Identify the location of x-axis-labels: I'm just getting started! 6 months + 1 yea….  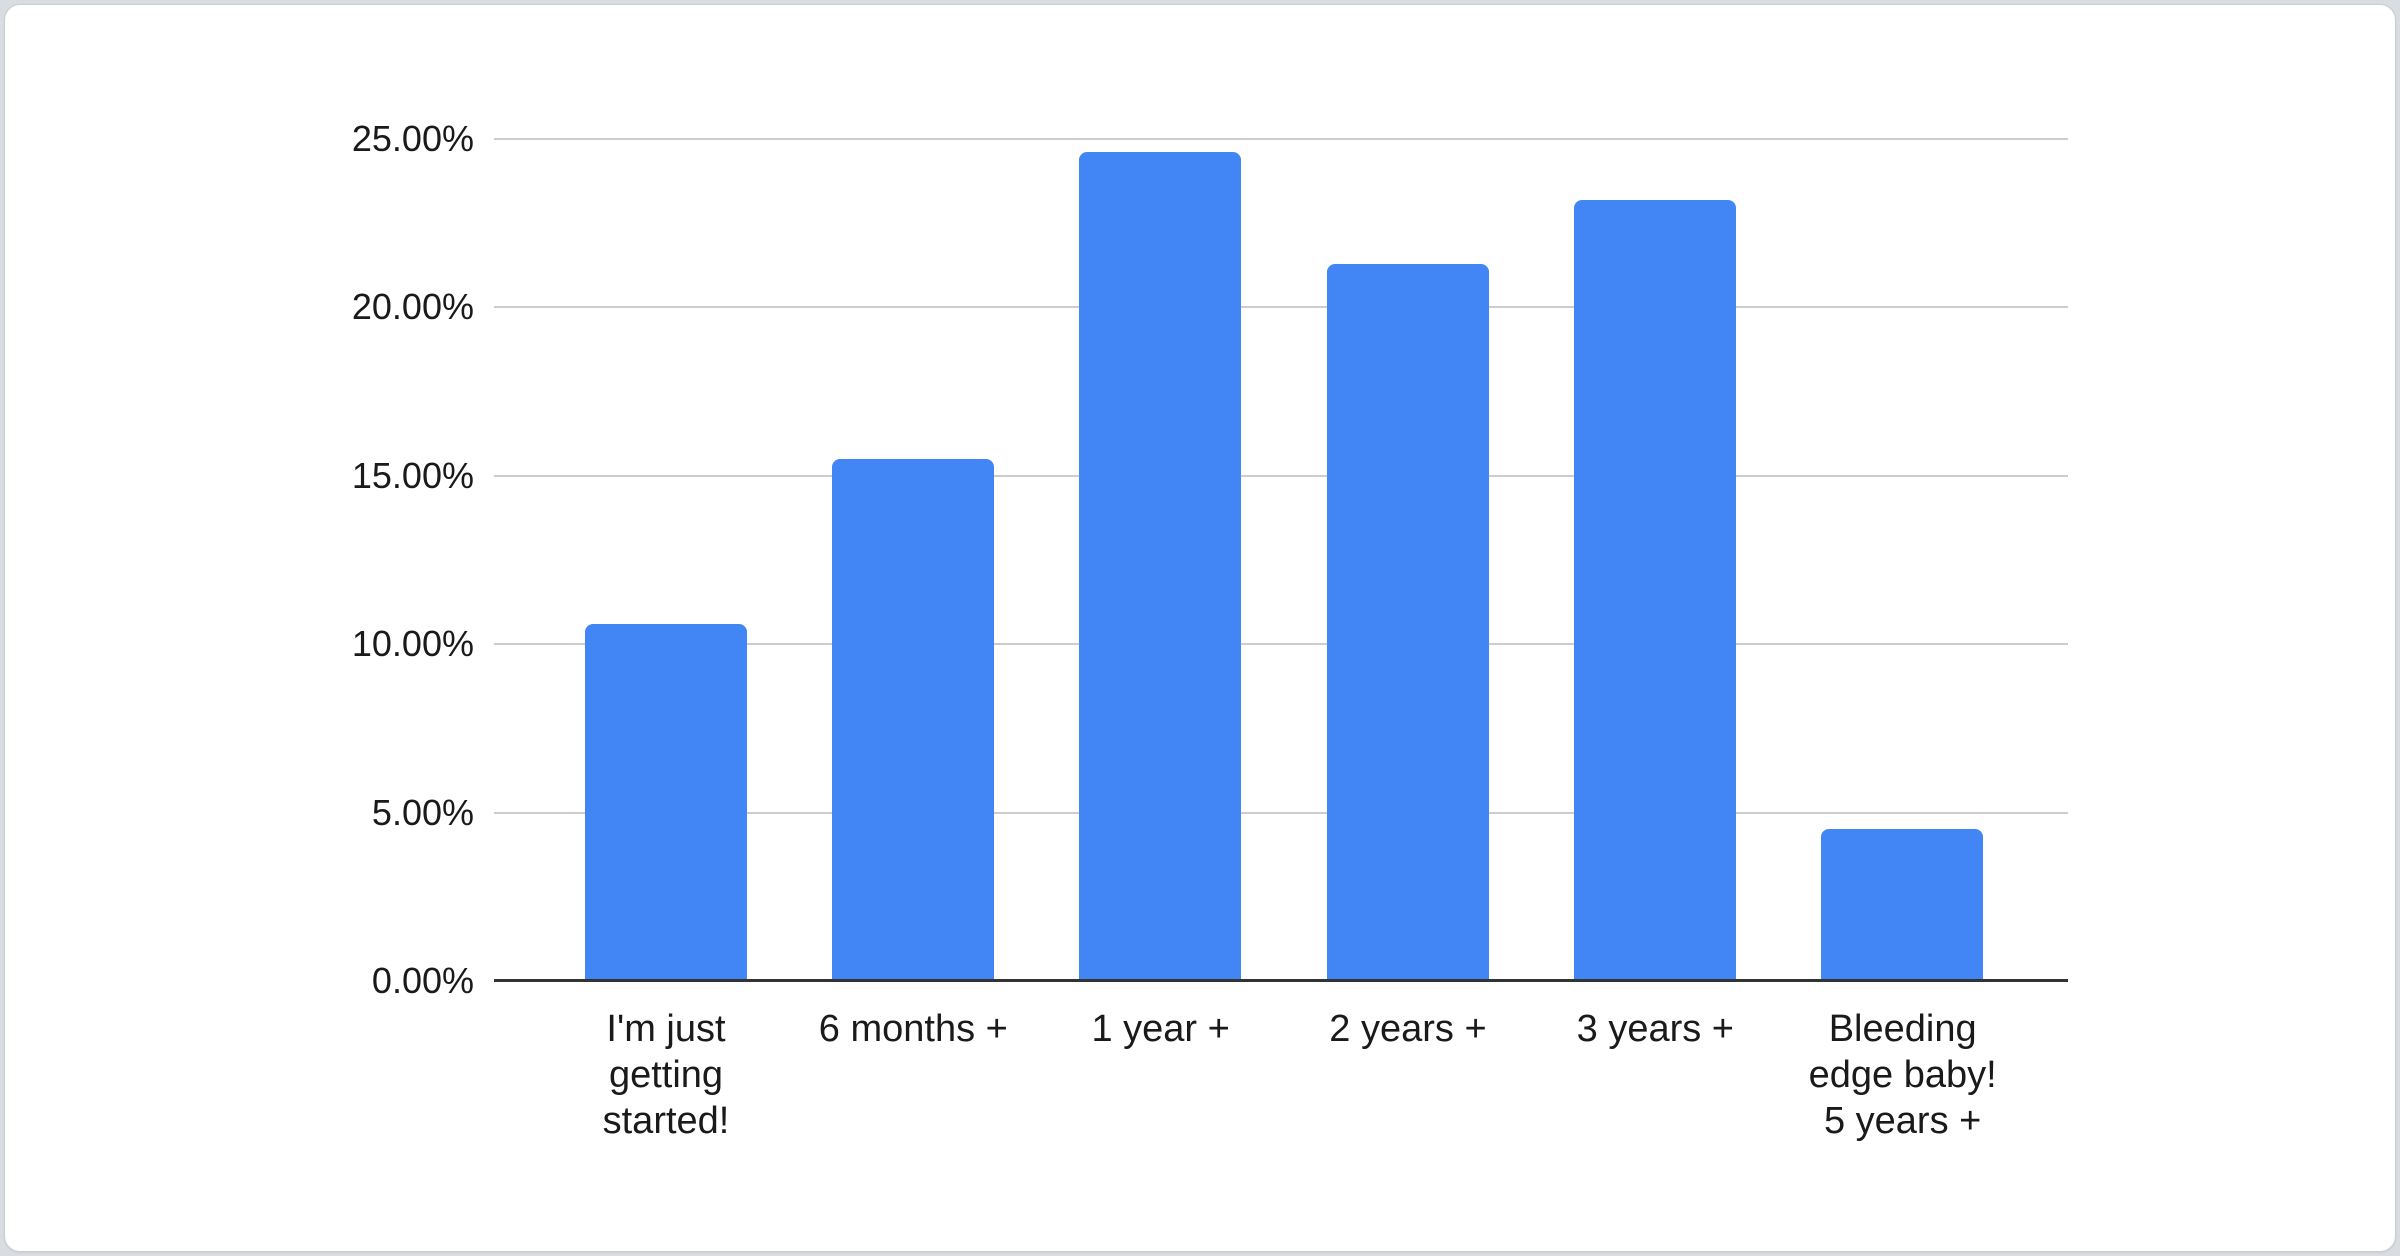
(1281, 1086).